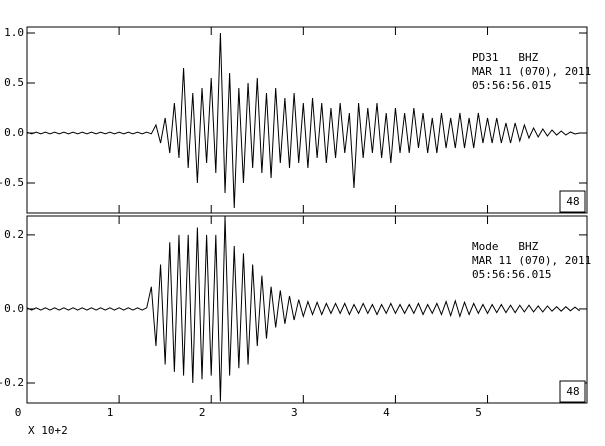 Image resolution: width=605 pixels, height=446 pixels. What do you see at coordinates (18, 412) in the screenshot?
I see `x-tick-label: 0` at bounding box center [18, 412].